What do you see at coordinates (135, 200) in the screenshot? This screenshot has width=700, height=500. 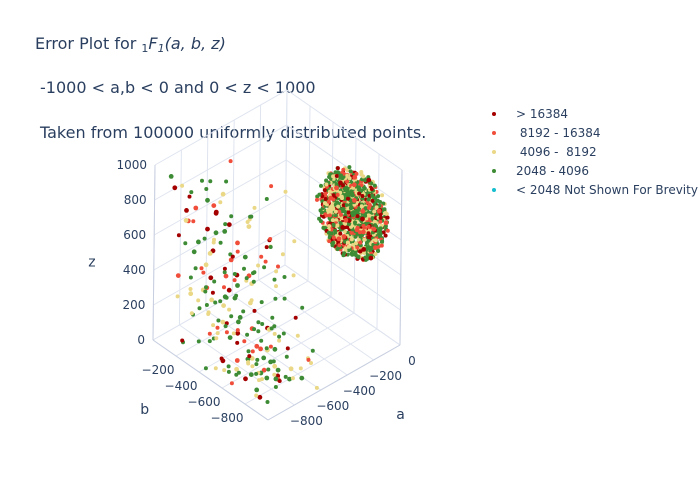 I see `z-axis-tick-label: 800` at bounding box center [135, 200].